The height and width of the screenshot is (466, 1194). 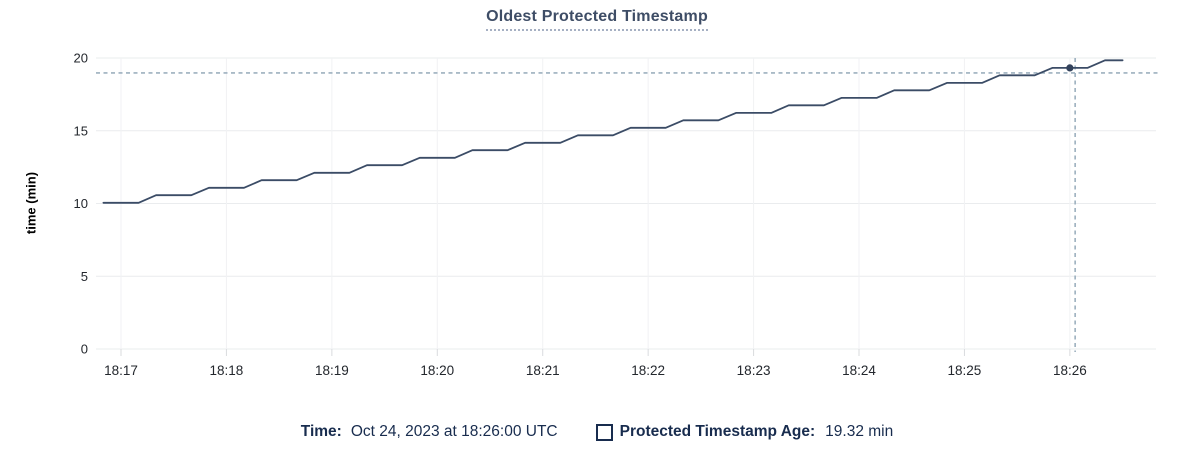 I want to click on y-tick-label: 15, so click(x=81, y=130).